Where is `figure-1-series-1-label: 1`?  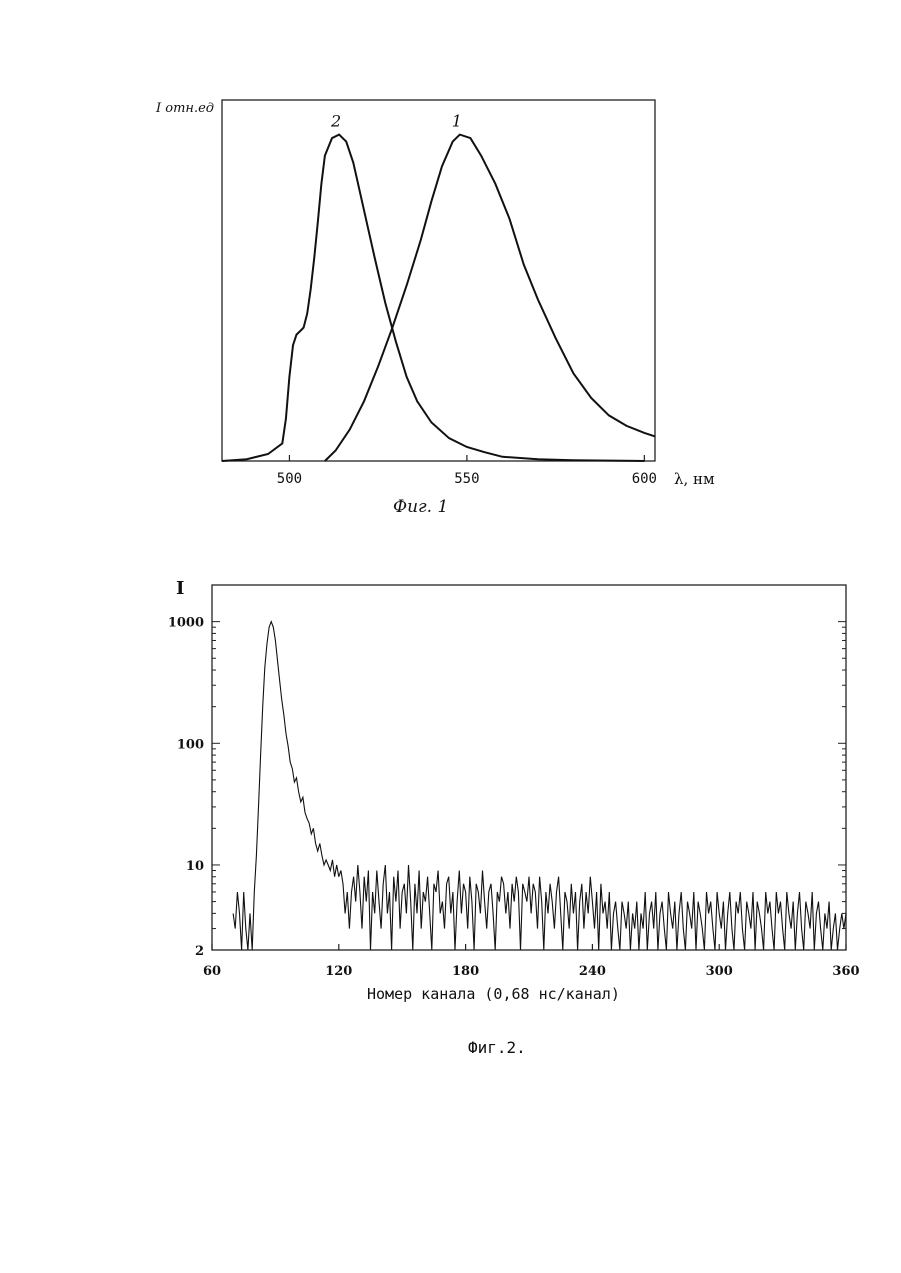
figure-1-series-1-label: 1 is located at coordinates (457, 121).